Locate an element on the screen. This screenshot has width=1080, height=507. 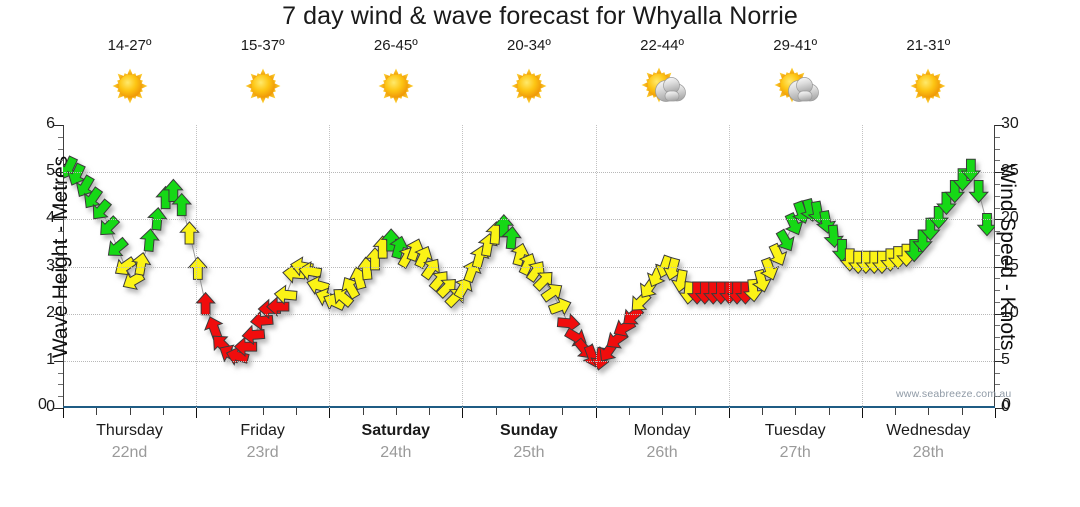
day-name: Thursday is located at coordinates (129, 430).